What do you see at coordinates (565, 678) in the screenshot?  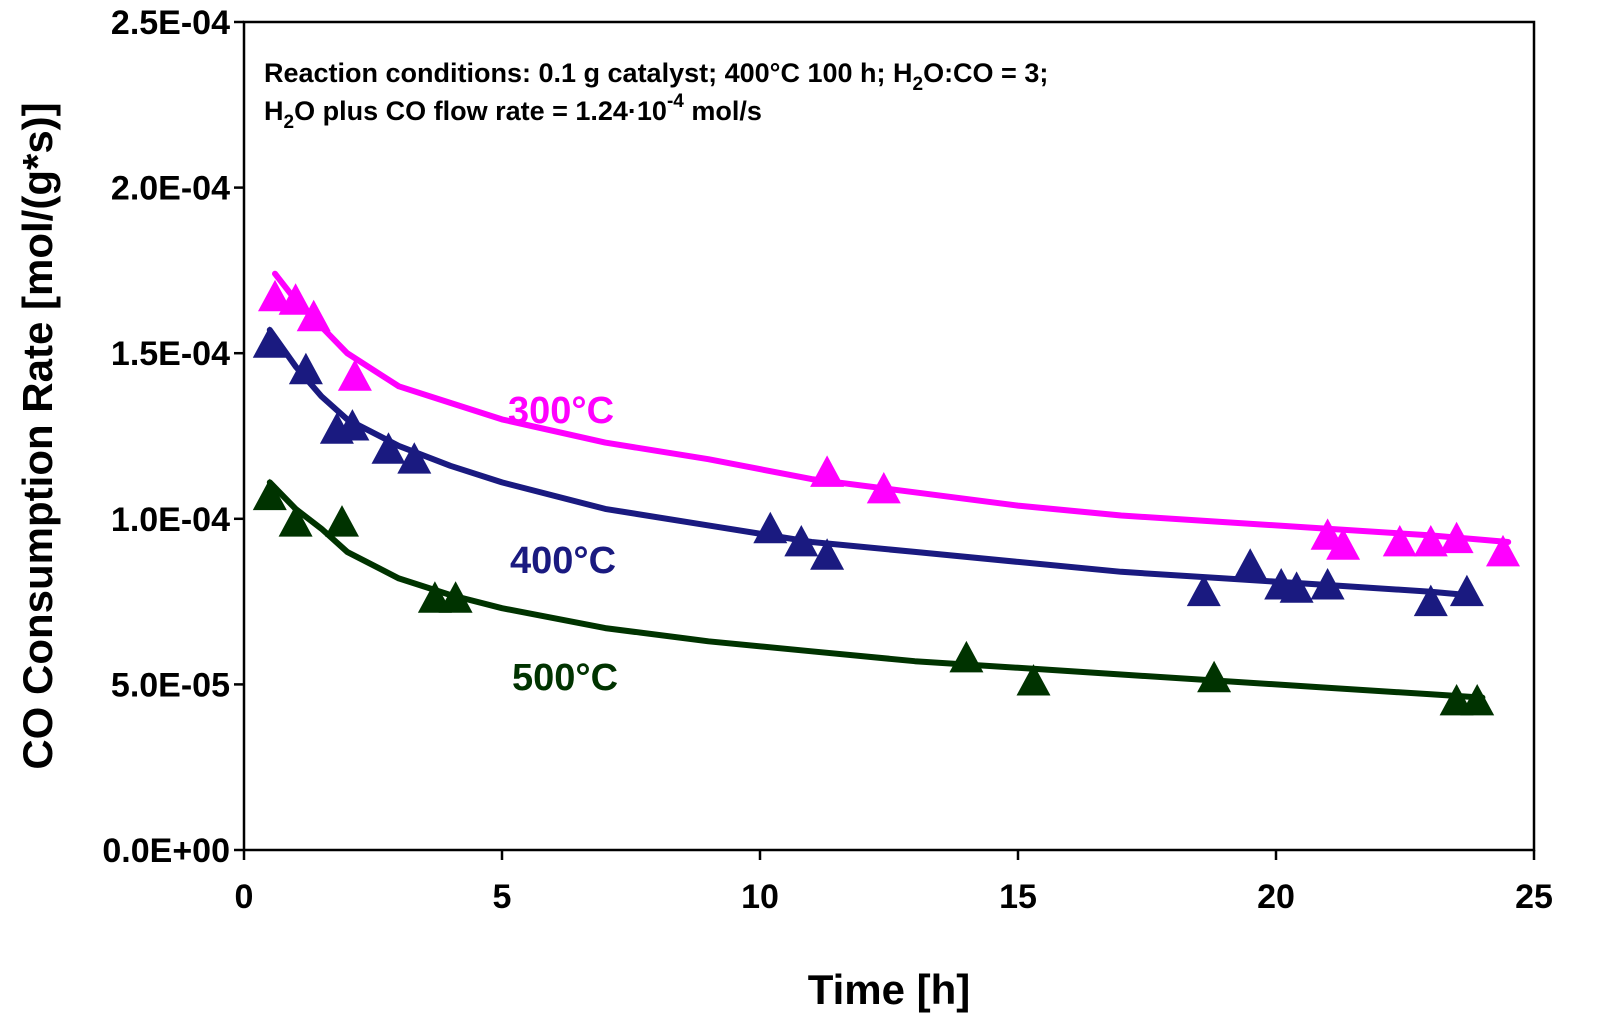 I see `series-label-500: 500°C` at bounding box center [565, 678].